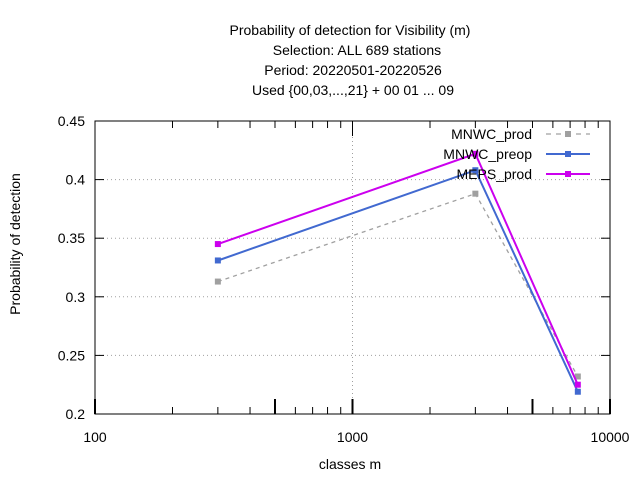 This screenshot has height=480, width=640. I want to click on title-line-2: Selection: ALL 689 stations, so click(357, 50).